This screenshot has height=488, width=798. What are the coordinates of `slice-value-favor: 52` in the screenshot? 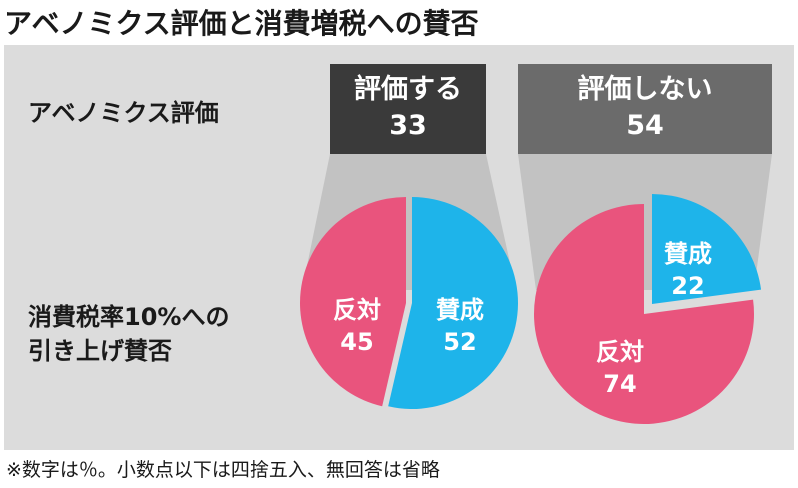 It's located at (459, 342).